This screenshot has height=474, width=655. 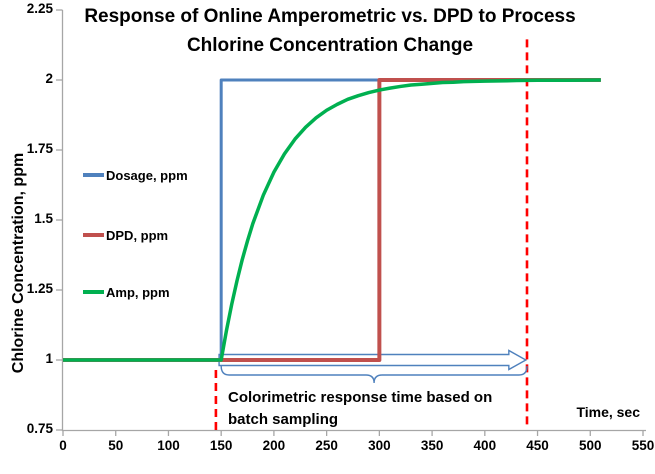 What do you see at coordinates (18, 263) in the screenshot?
I see `y-axis-title: Chlorine Concentration, ppm` at bounding box center [18, 263].